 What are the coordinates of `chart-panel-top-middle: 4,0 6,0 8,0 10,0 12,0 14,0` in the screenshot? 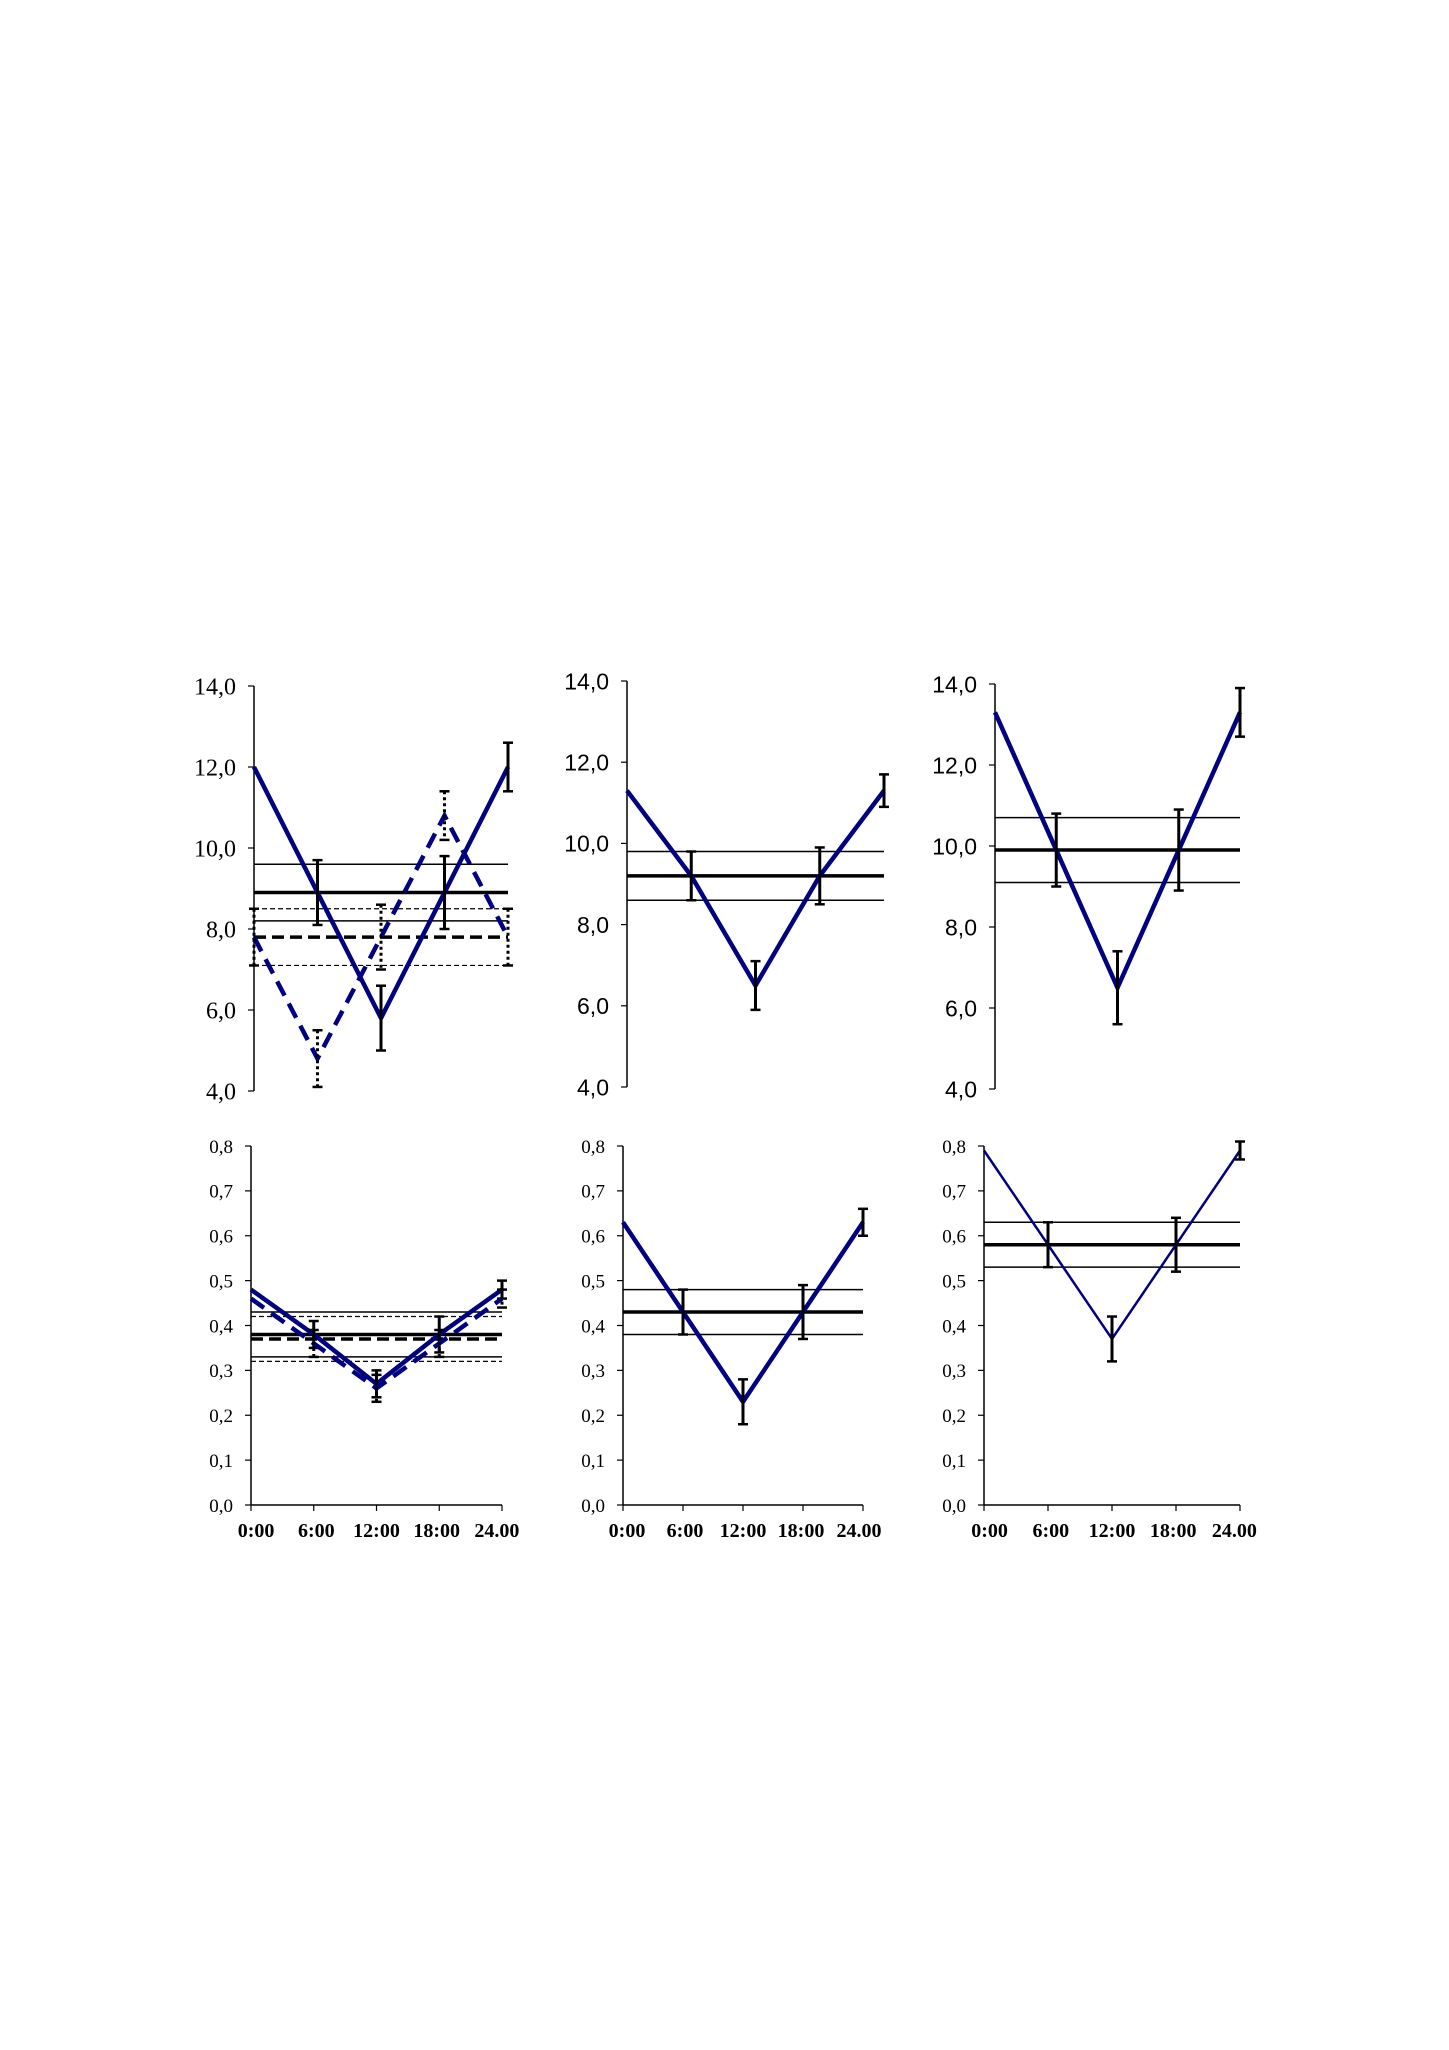 It's located at (726, 884).